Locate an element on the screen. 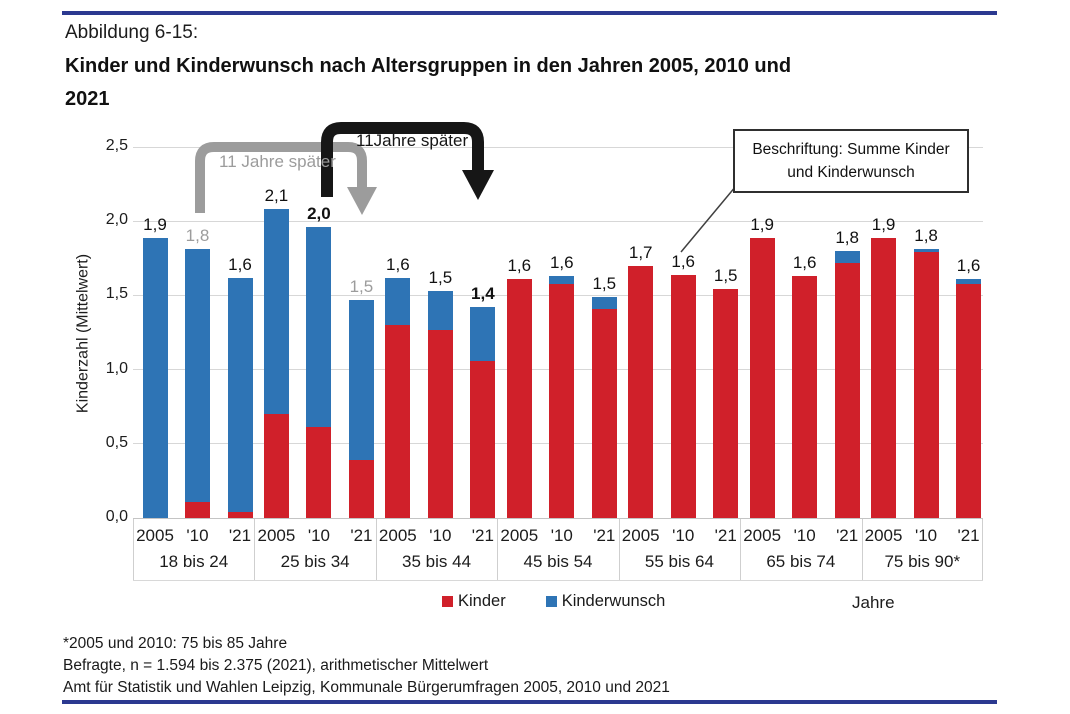 This screenshot has width=1070, height=714. legend: Kinder Kinderwunsch is located at coordinates (553, 601).